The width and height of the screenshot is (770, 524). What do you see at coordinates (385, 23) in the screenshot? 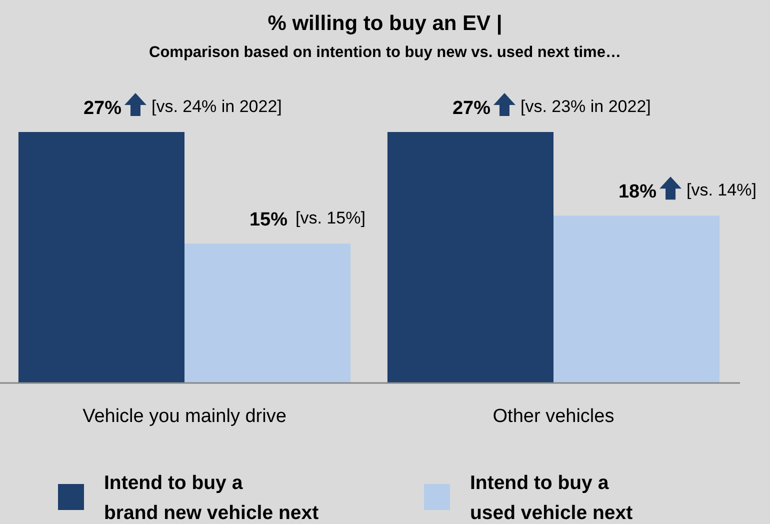
I see `chart-title: % willing to buy an EV |` at bounding box center [385, 23].